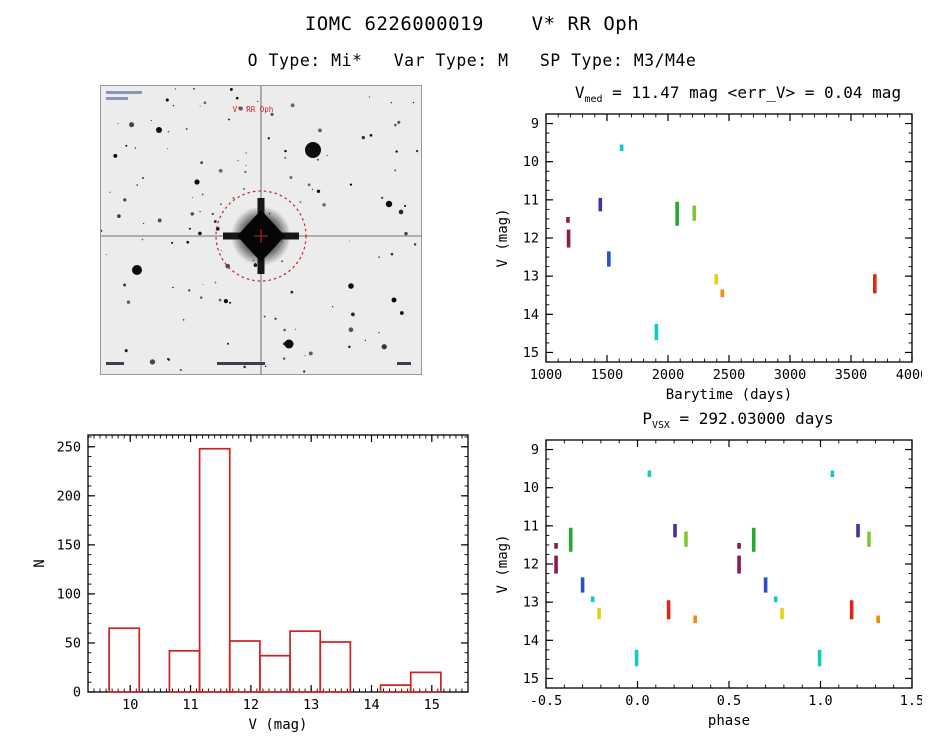 The width and height of the screenshot is (944, 747). Describe the element at coordinates (77, 693) in the screenshot. I see `y-tick-label: 0` at that location.